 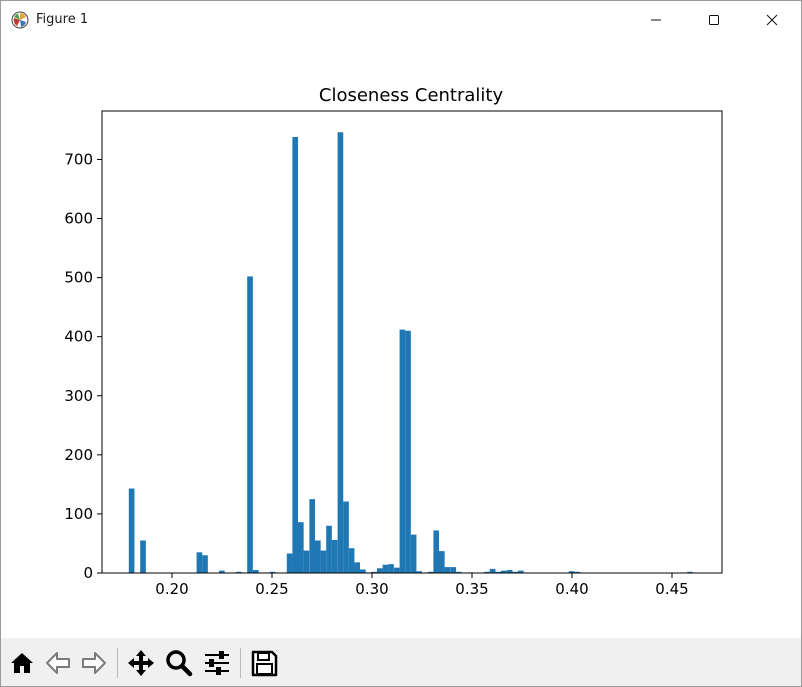 I want to click on x-tick-label: 0.30, so click(x=371, y=589).